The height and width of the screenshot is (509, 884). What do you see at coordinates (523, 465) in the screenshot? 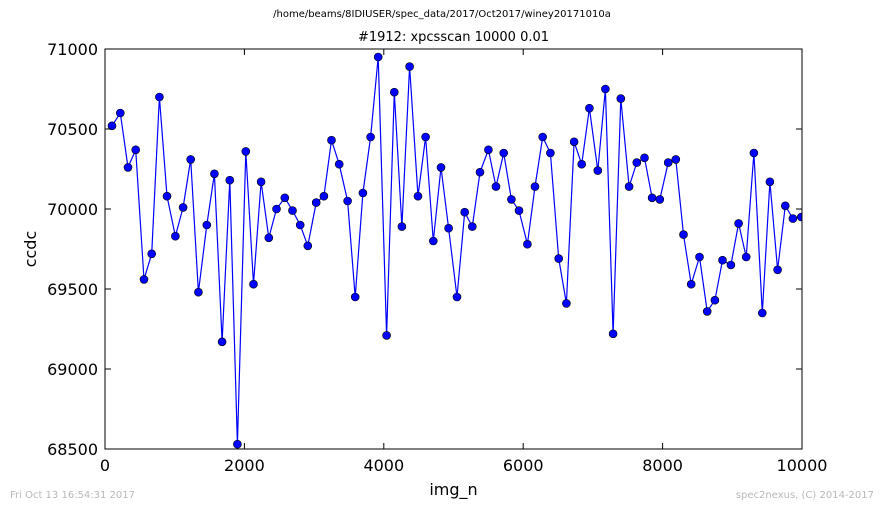
I see `x-tick-label: 6000` at bounding box center [523, 465].